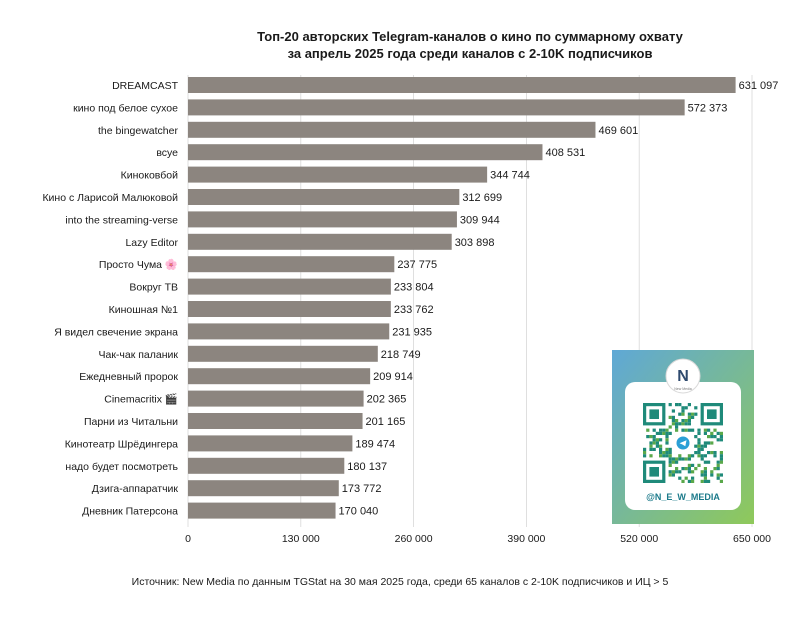  What do you see at coordinates (301, 539) in the screenshot?
I see `x-tick-label: 130 000` at bounding box center [301, 539].